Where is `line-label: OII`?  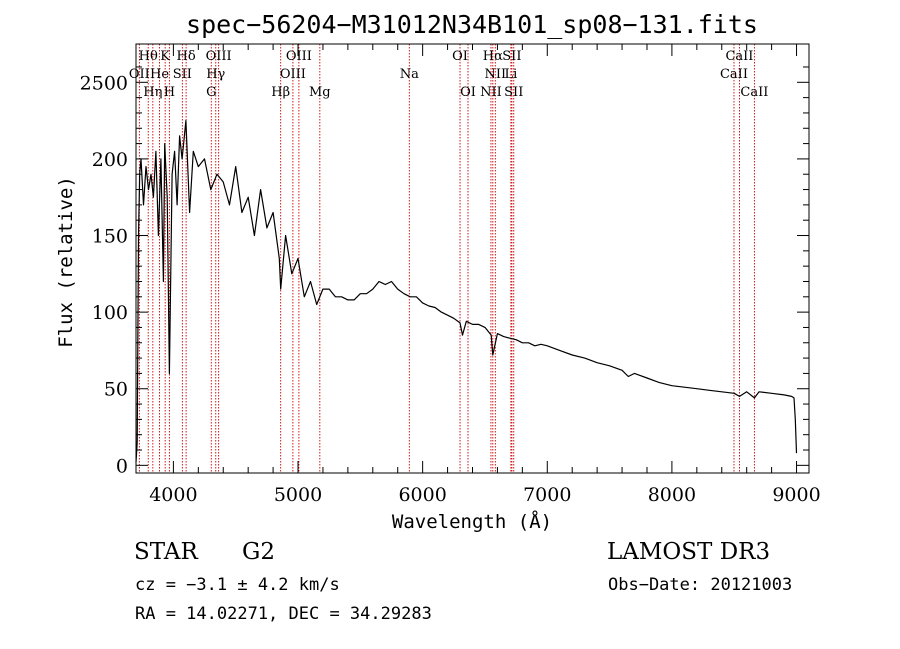 line-label: OII is located at coordinates (139, 74).